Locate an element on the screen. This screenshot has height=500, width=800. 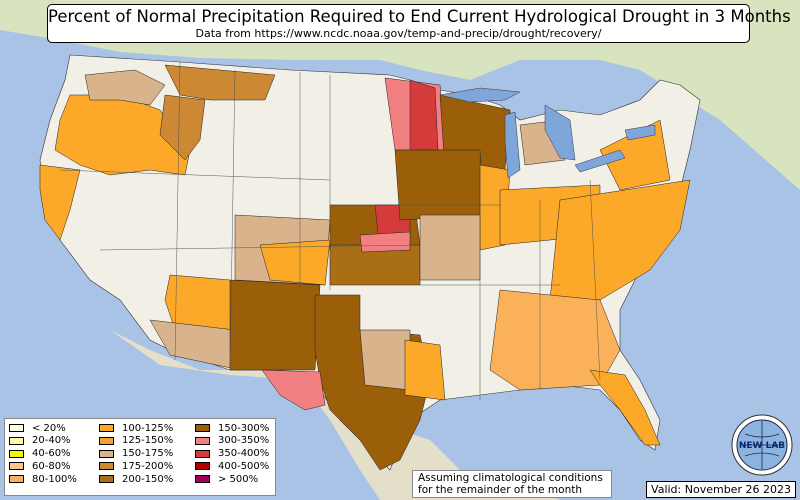
lake-ontario is located at coordinates (640, 132).